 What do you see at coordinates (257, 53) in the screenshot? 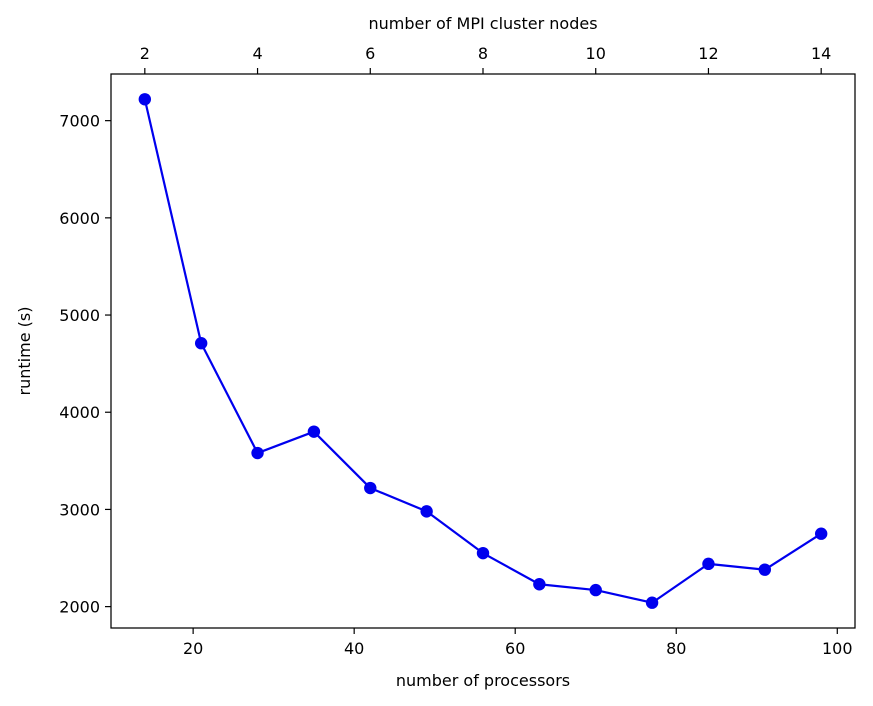
I see `x2-tick-label: 4` at bounding box center [257, 53].